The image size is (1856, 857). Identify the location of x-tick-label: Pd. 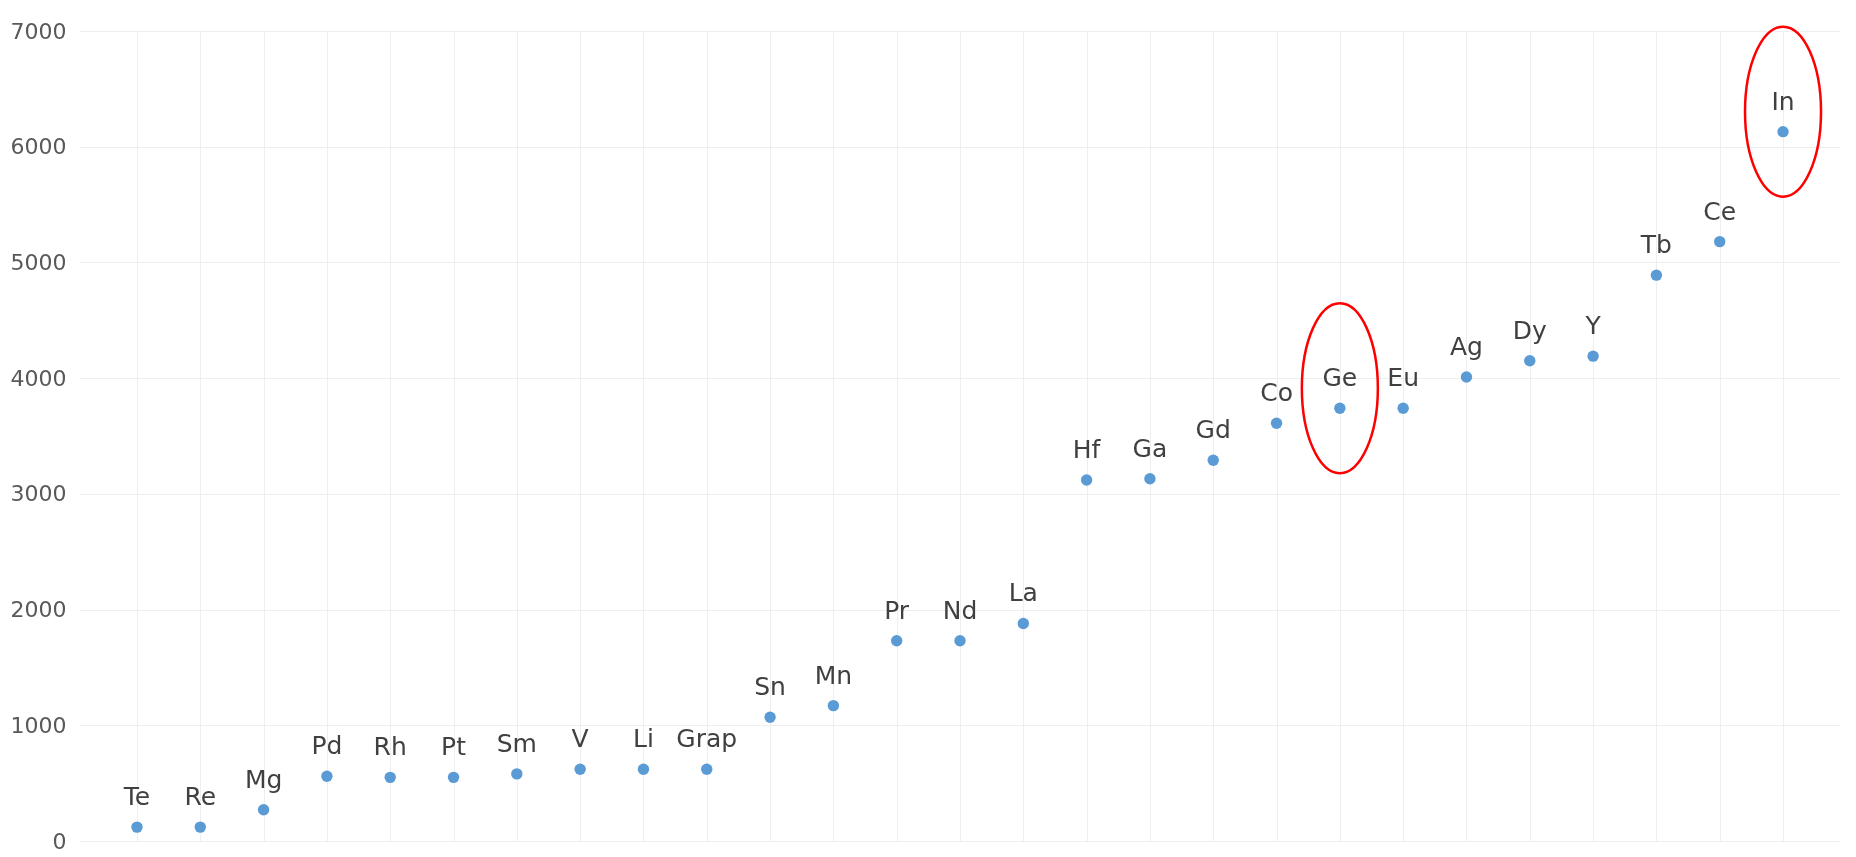
(327, 746).